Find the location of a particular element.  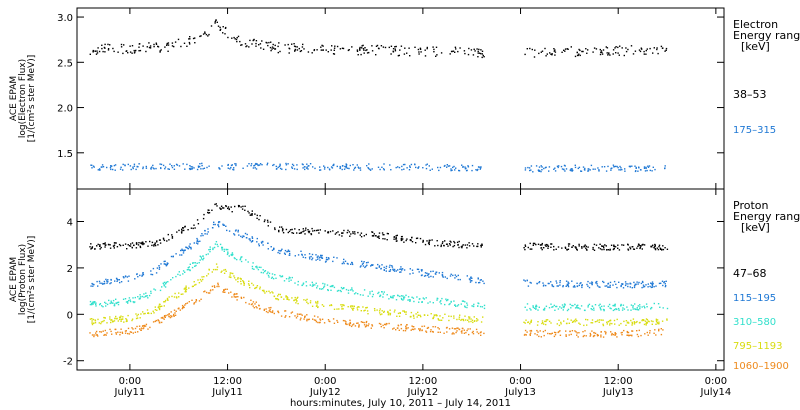

y-axis-label-line: ACE EPAM is located at coordinates (14, 98).